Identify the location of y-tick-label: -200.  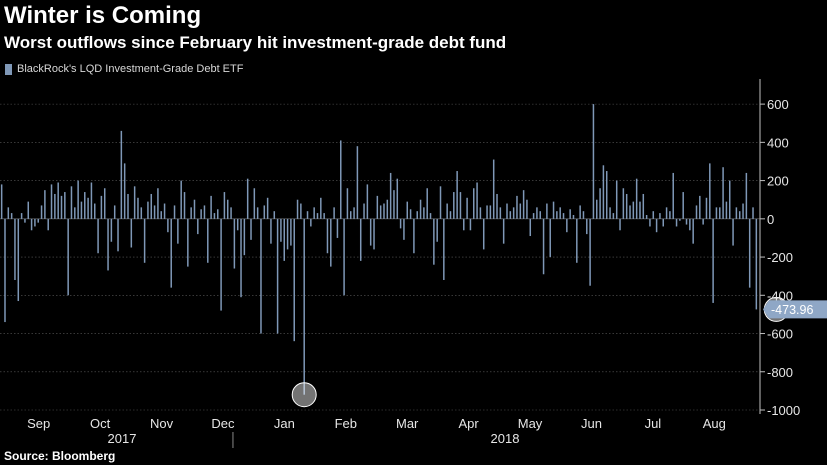
(780, 257).